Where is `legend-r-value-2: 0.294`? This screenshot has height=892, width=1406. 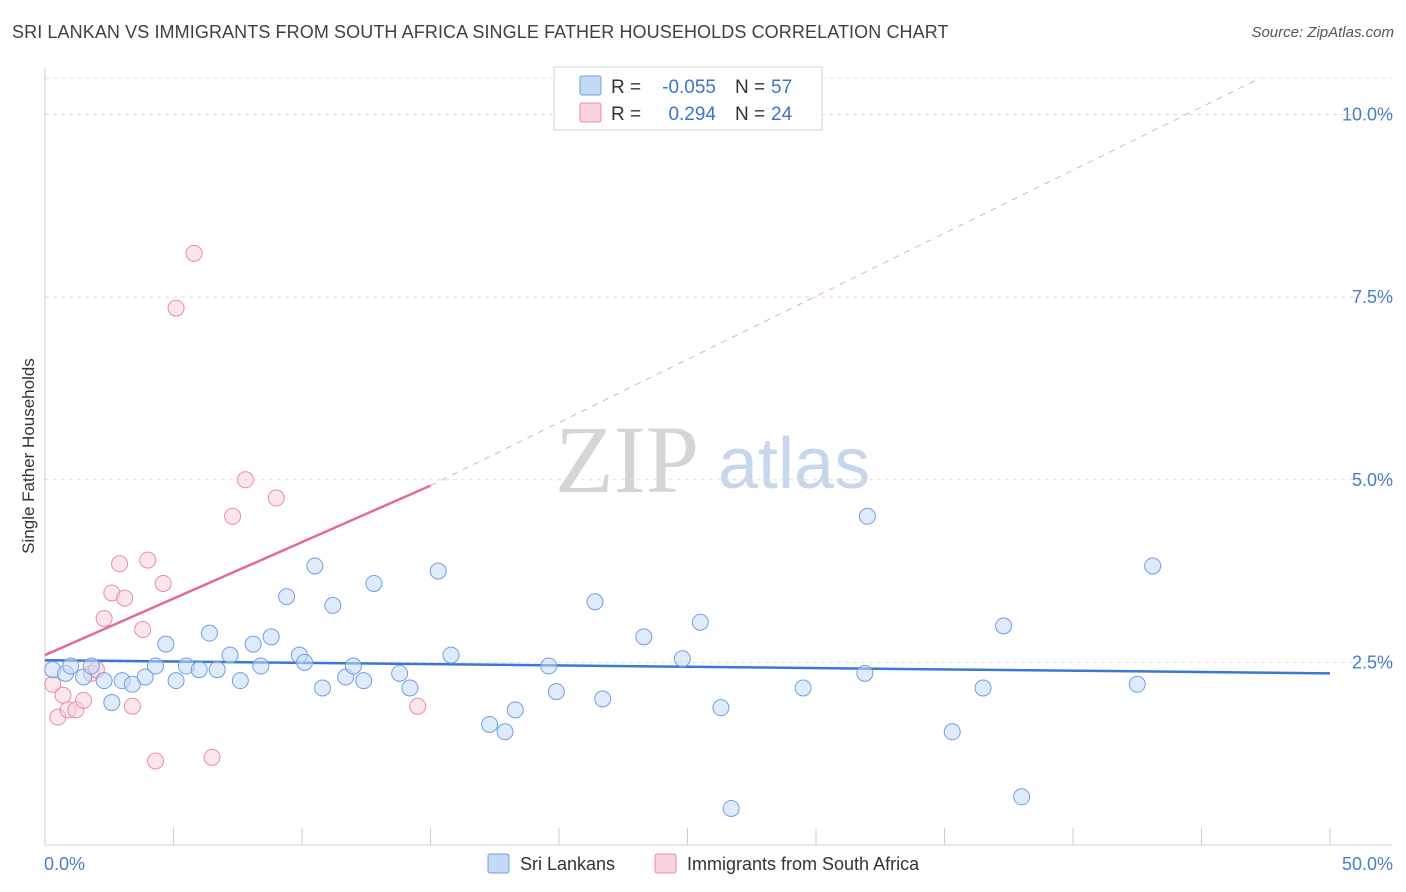
legend-r-value-2: 0.294 is located at coordinates (692, 114).